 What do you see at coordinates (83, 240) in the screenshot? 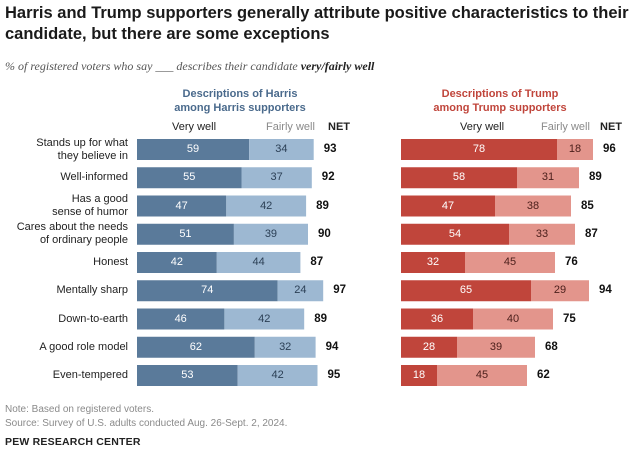
I see `category-label-line: of ordinary people` at bounding box center [83, 240].